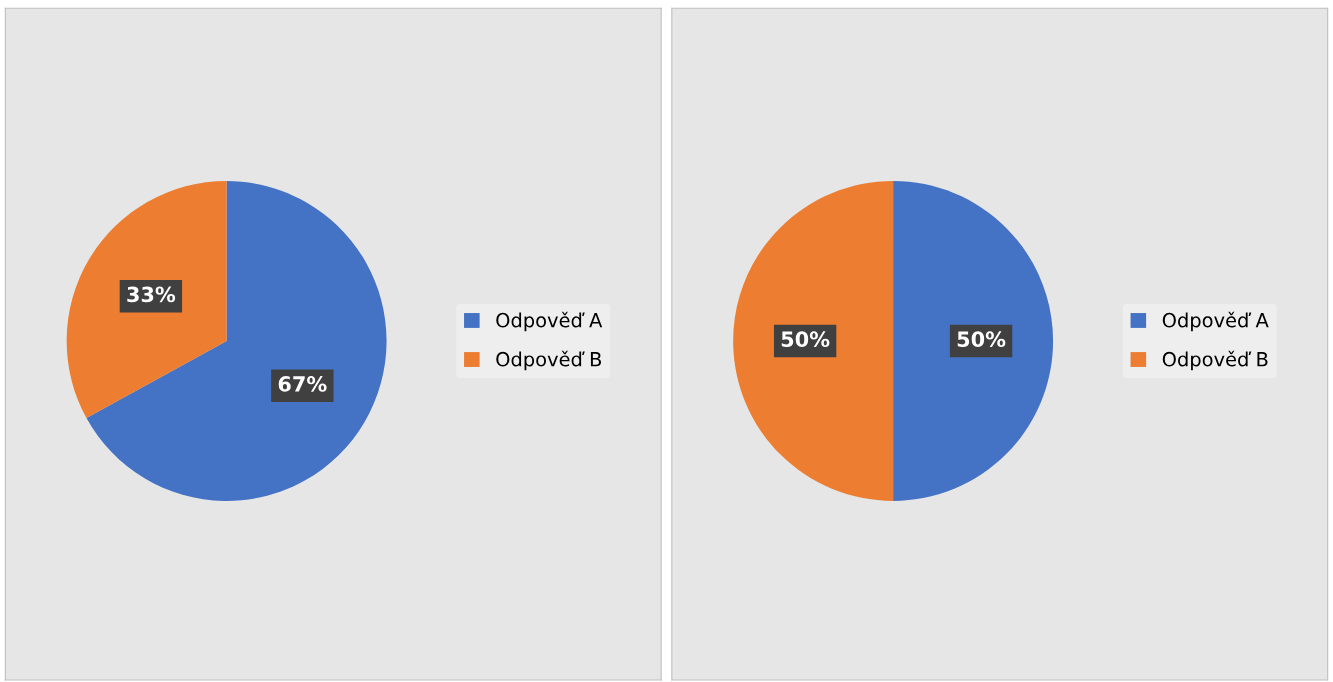  What do you see at coordinates (302, 384) in the screenshot?
I see `data-label: 67%` at bounding box center [302, 384].